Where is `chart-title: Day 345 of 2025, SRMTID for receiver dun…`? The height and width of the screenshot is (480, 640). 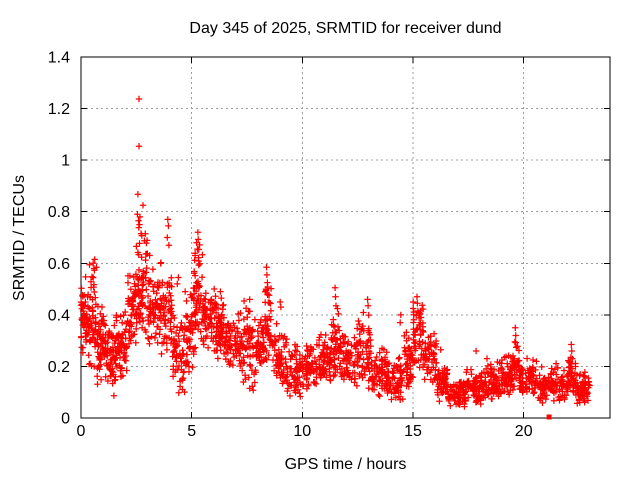 chart-title: Day 345 of 2025, SRMTID for receiver dun… is located at coordinates (345, 28).